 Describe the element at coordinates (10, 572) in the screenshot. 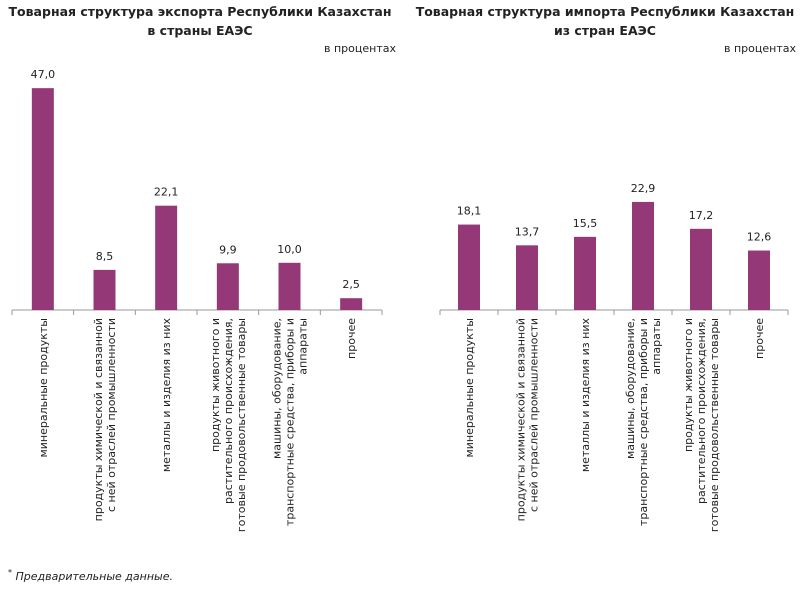

I see `footnote-mark: *` at that location.